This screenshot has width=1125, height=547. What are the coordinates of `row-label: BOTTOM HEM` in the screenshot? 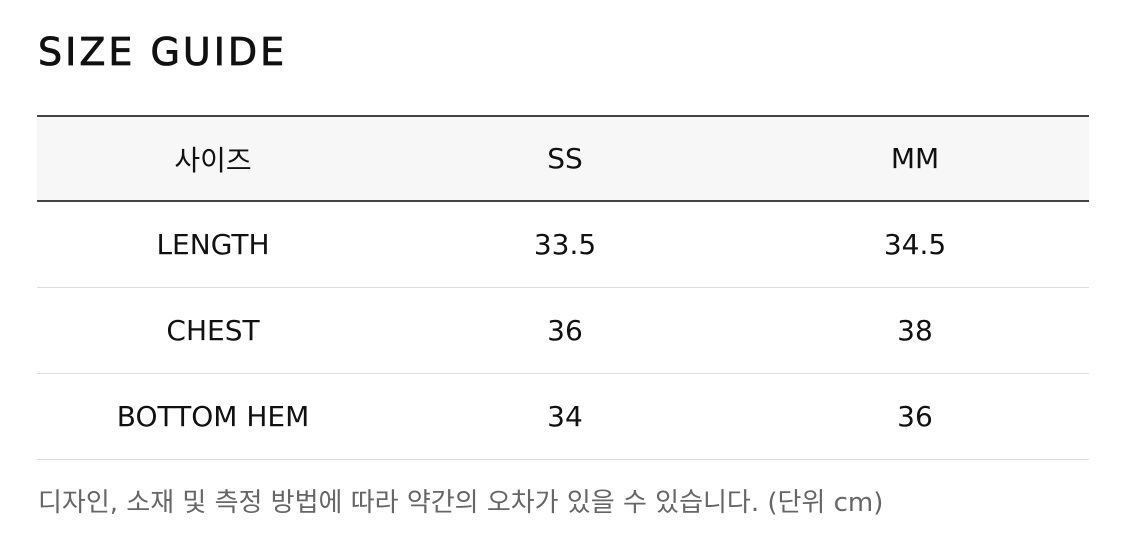 It's located at (213, 416).